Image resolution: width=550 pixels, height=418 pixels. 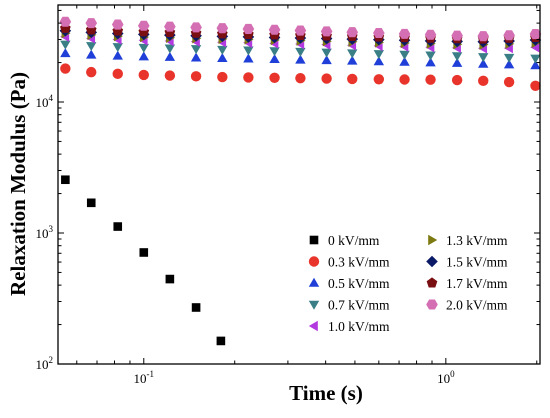 I want to click on x-tick-label: 10⁰, so click(x=446, y=377).